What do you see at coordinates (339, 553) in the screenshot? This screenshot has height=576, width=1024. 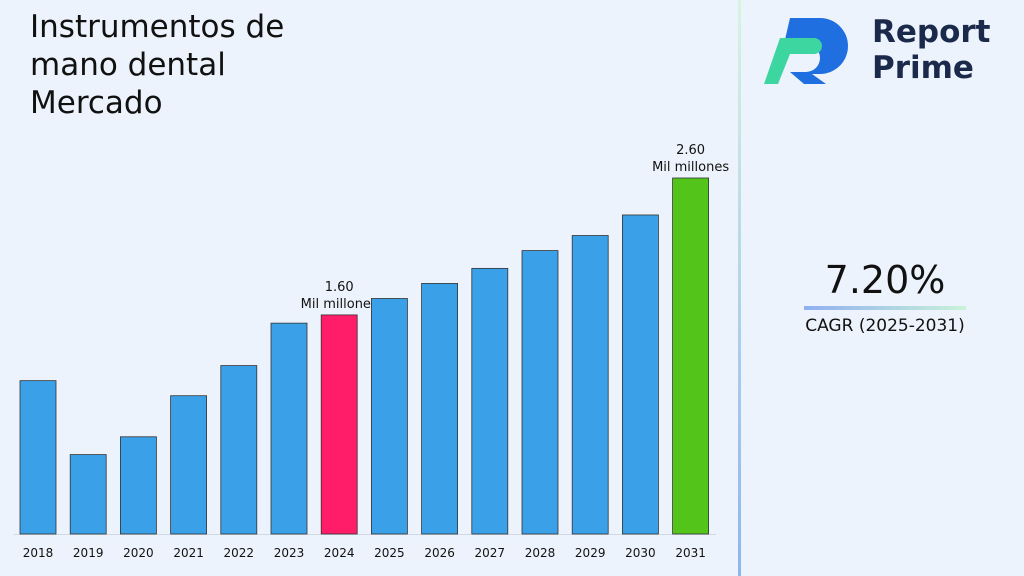 I see `x-tick-label: 2024` at bounding box center [339, 553].